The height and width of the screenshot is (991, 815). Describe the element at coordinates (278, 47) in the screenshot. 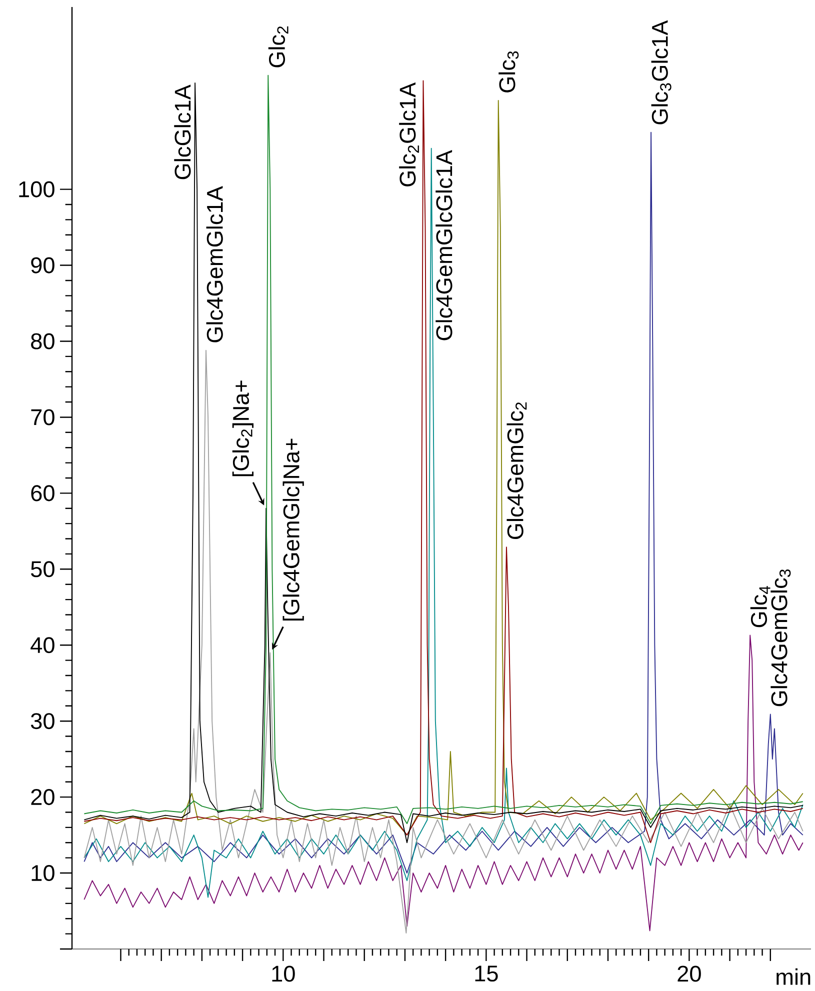

I see `annotation: Glc$_{2}$` at that location.